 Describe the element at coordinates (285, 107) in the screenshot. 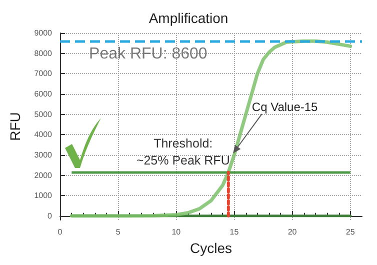

I see `annotation: Cq Value-15` at that location.